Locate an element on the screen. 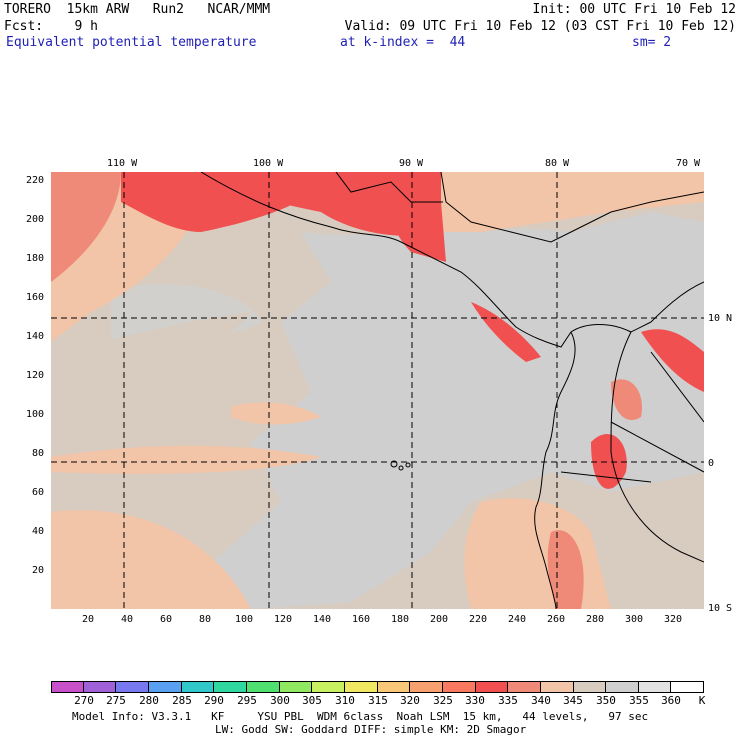  grid-x-label: 220 is located at coordinates (478, 619).